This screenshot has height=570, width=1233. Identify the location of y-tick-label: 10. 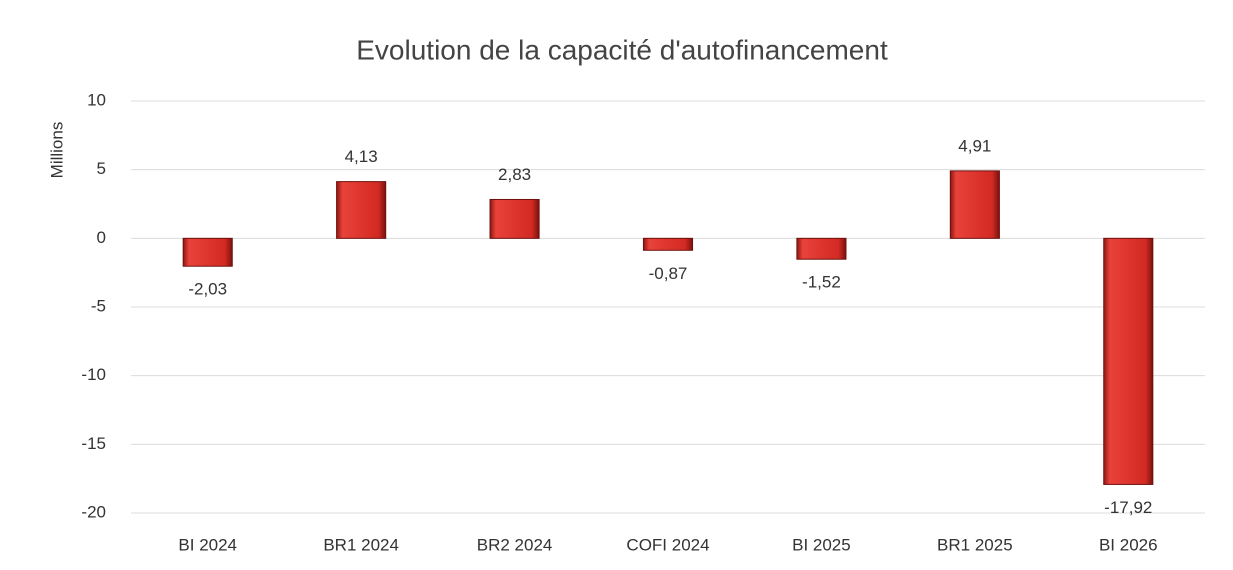
(96, 99).